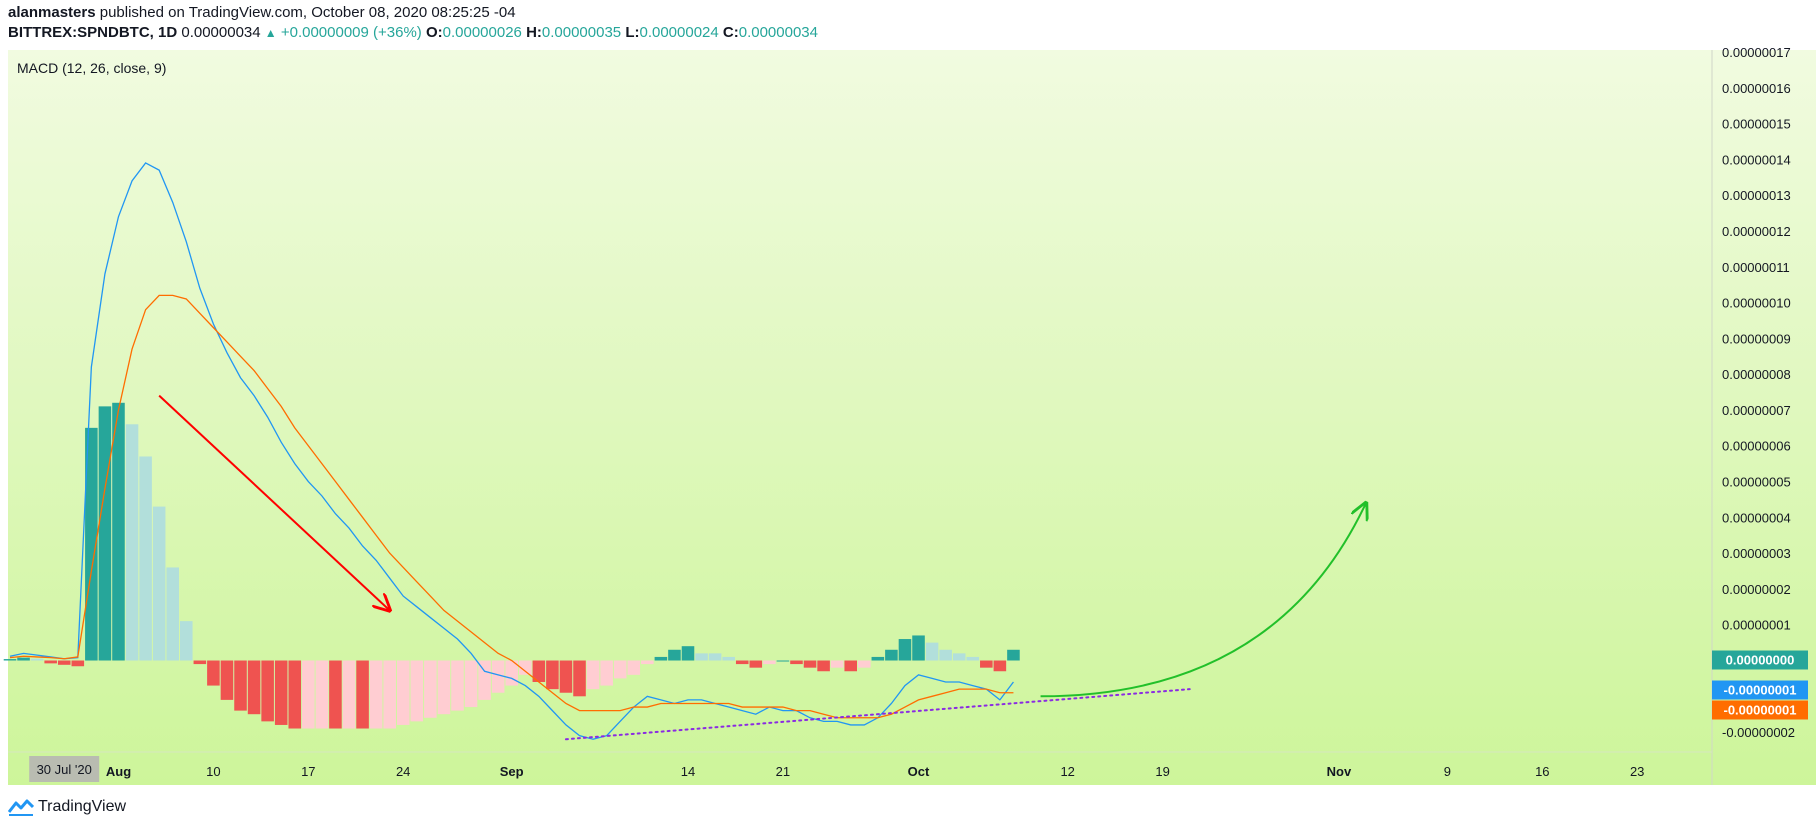 The width and height of the screenshot is (1816, 828). Describe the element at coordinates (1756, 374) in the screenshot. I see `price-tick-label: 0.00000008` at that location.